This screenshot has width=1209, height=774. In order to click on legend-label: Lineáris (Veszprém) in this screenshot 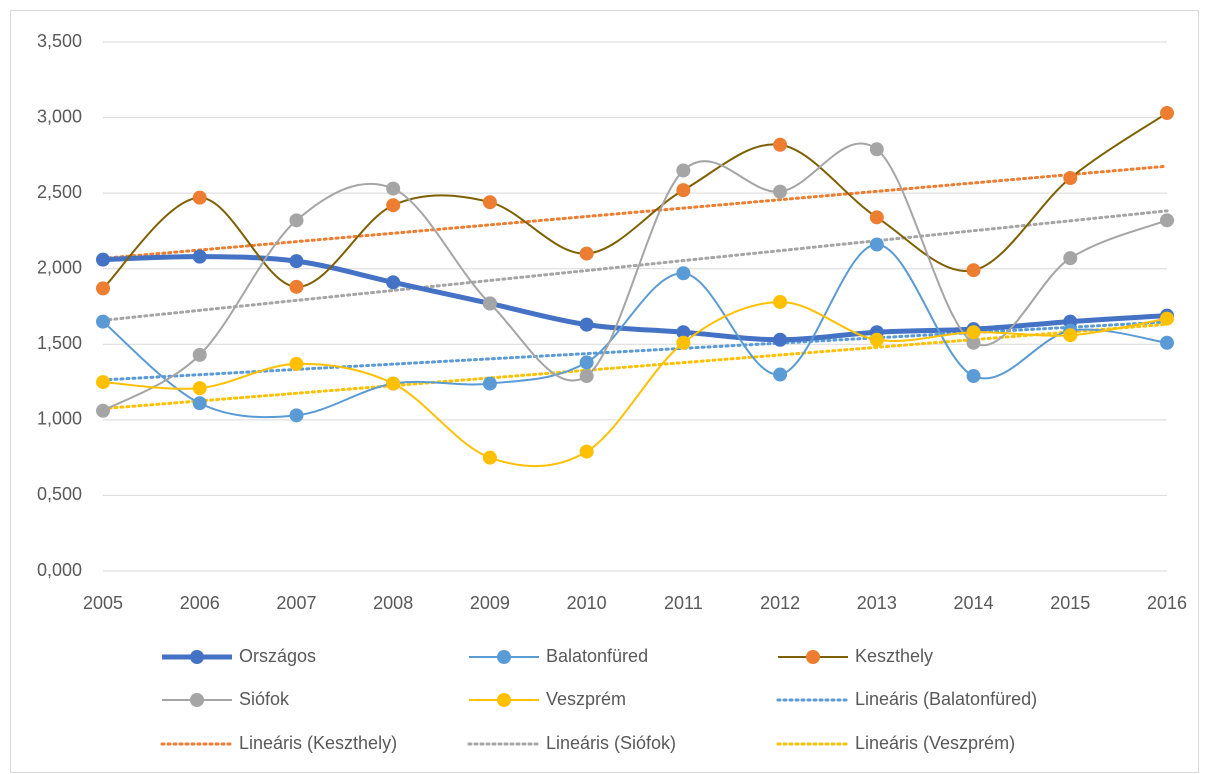, I will do `click(935, 743)`.